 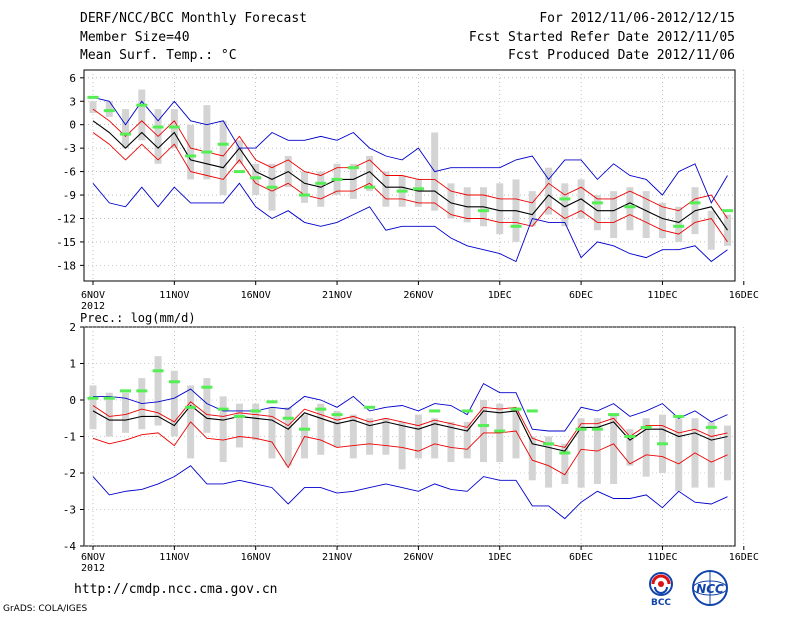 I want to click on panel-title-precip: Prec.: log(mm/d), so click(x=138, y=318).